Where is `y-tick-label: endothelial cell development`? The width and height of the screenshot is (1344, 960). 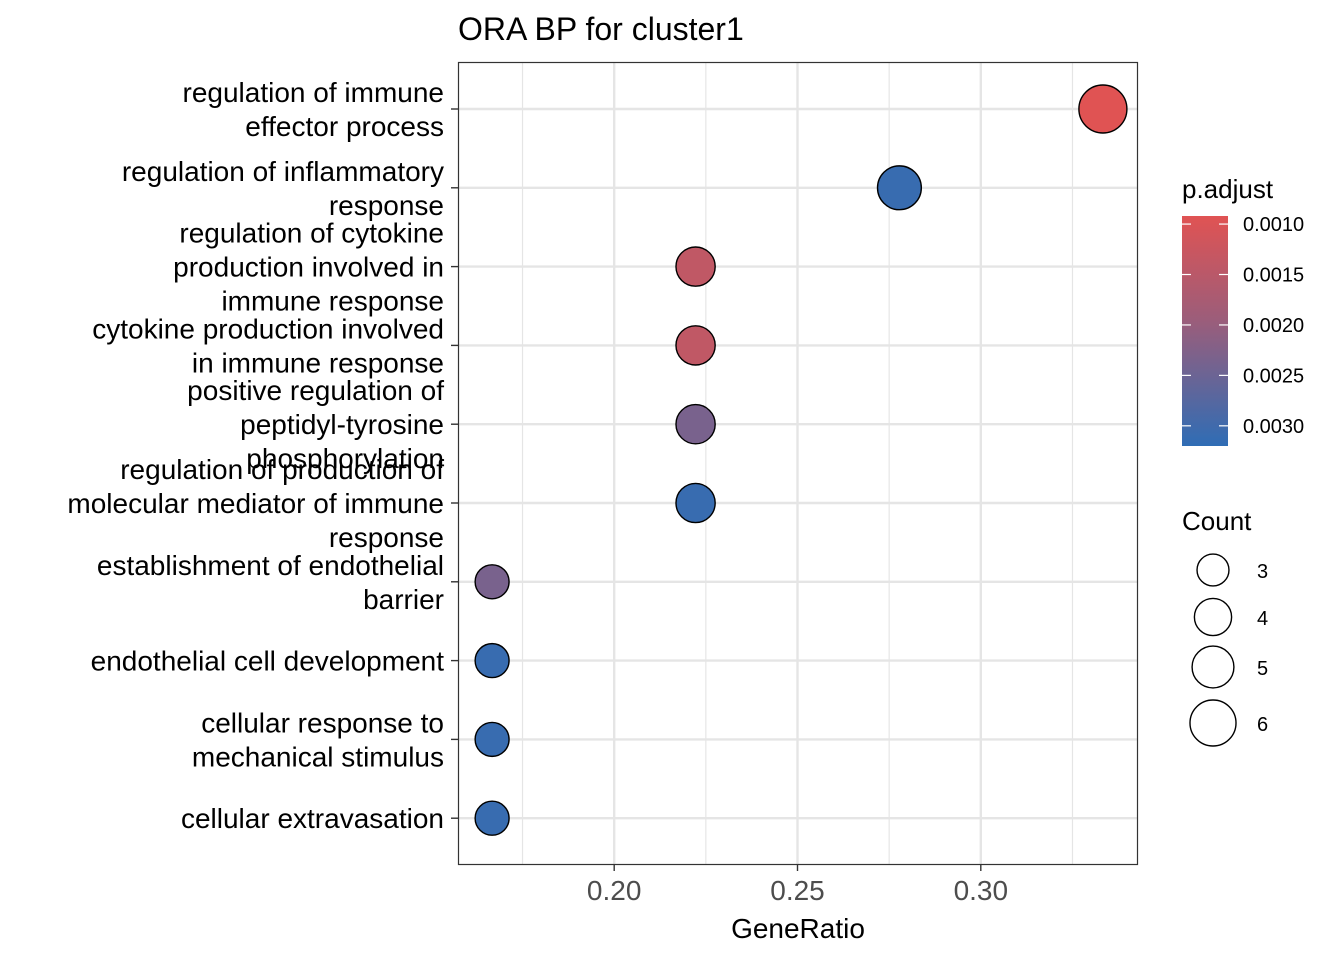
y-tick-label: endothelial cell development is located at coordinates (268, 661).